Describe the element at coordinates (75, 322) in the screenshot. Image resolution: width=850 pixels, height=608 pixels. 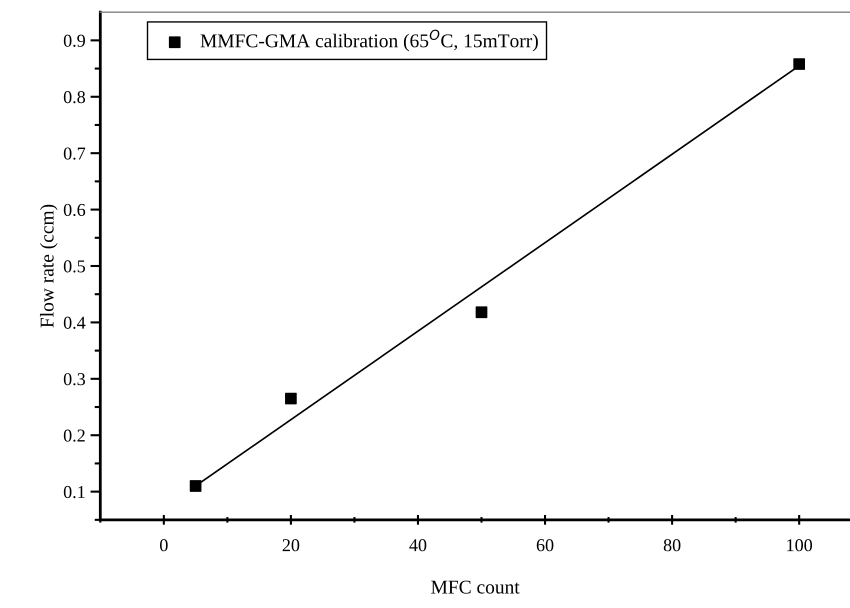
I see `y-tick-label: 0.4` at that location.